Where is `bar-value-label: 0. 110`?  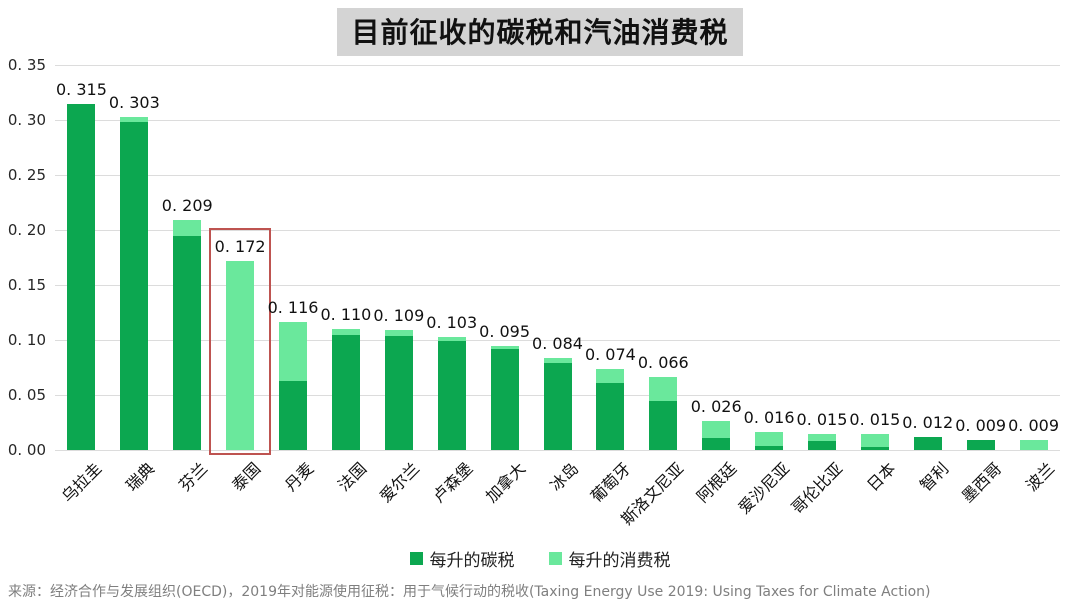 bar-value-label: 0. 110 is located at coordinates (346, 314).